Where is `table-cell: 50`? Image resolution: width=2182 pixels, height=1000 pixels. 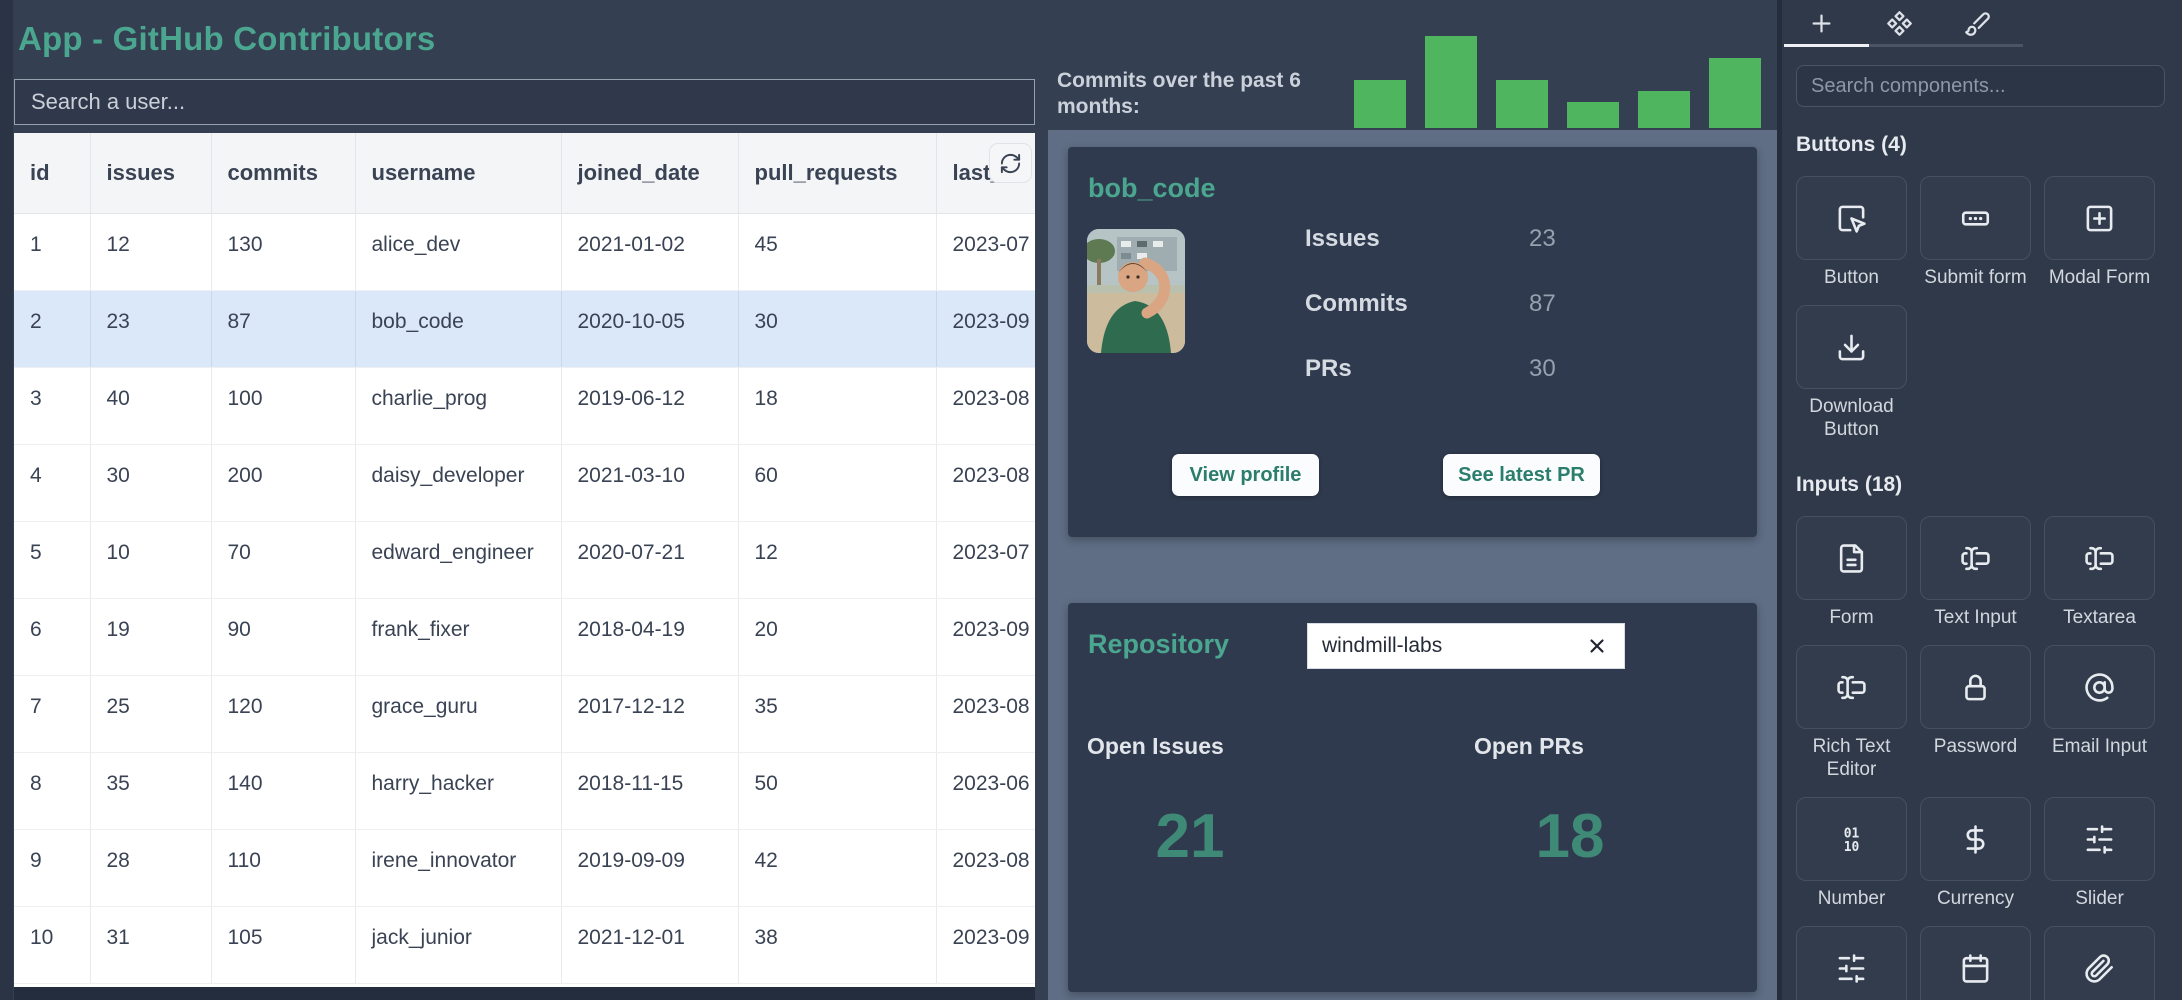
table-cell: 50 is located at coordinates (837, 791).